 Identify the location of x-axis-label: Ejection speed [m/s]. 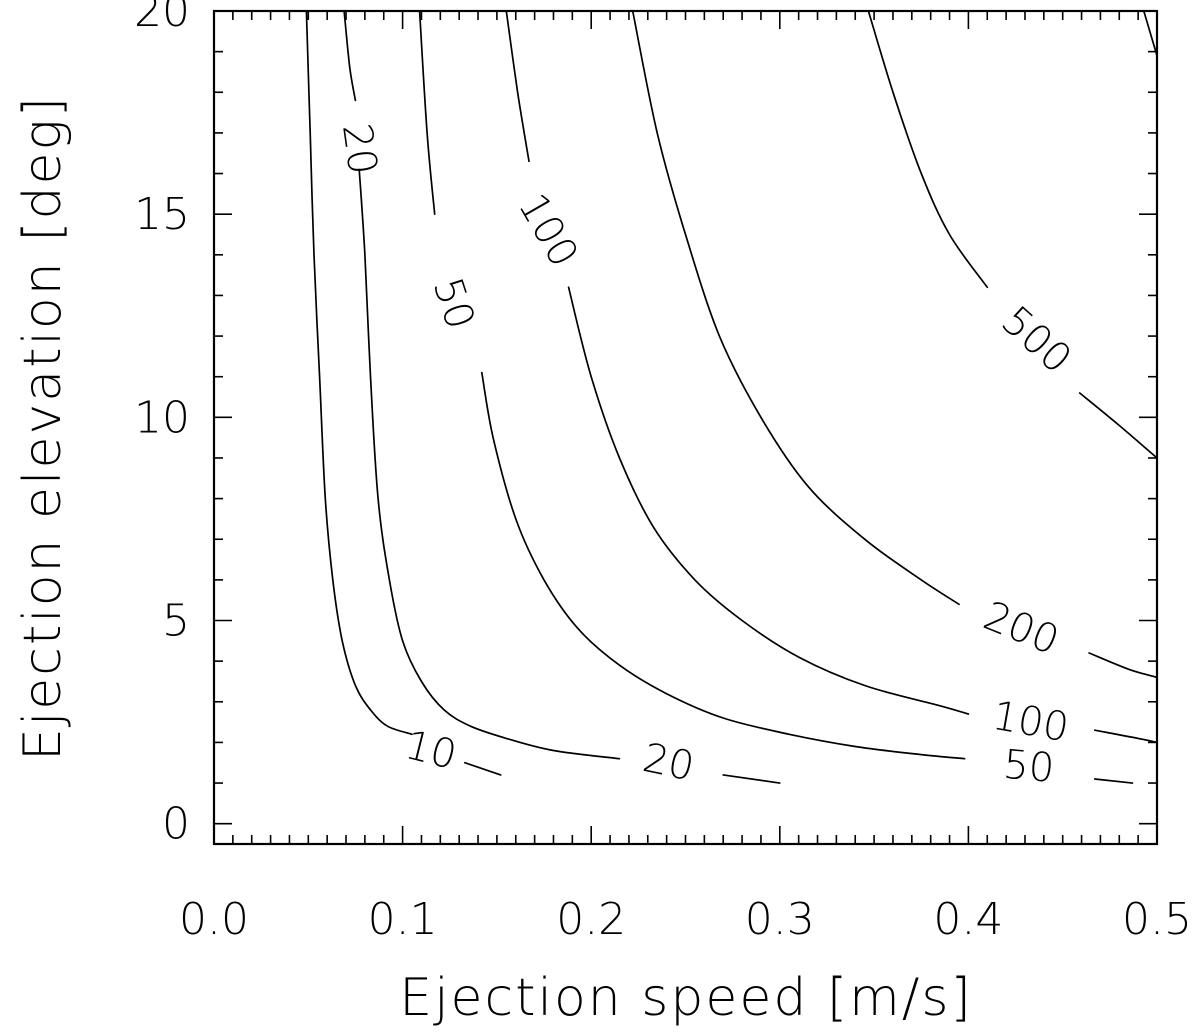
(685, 998).